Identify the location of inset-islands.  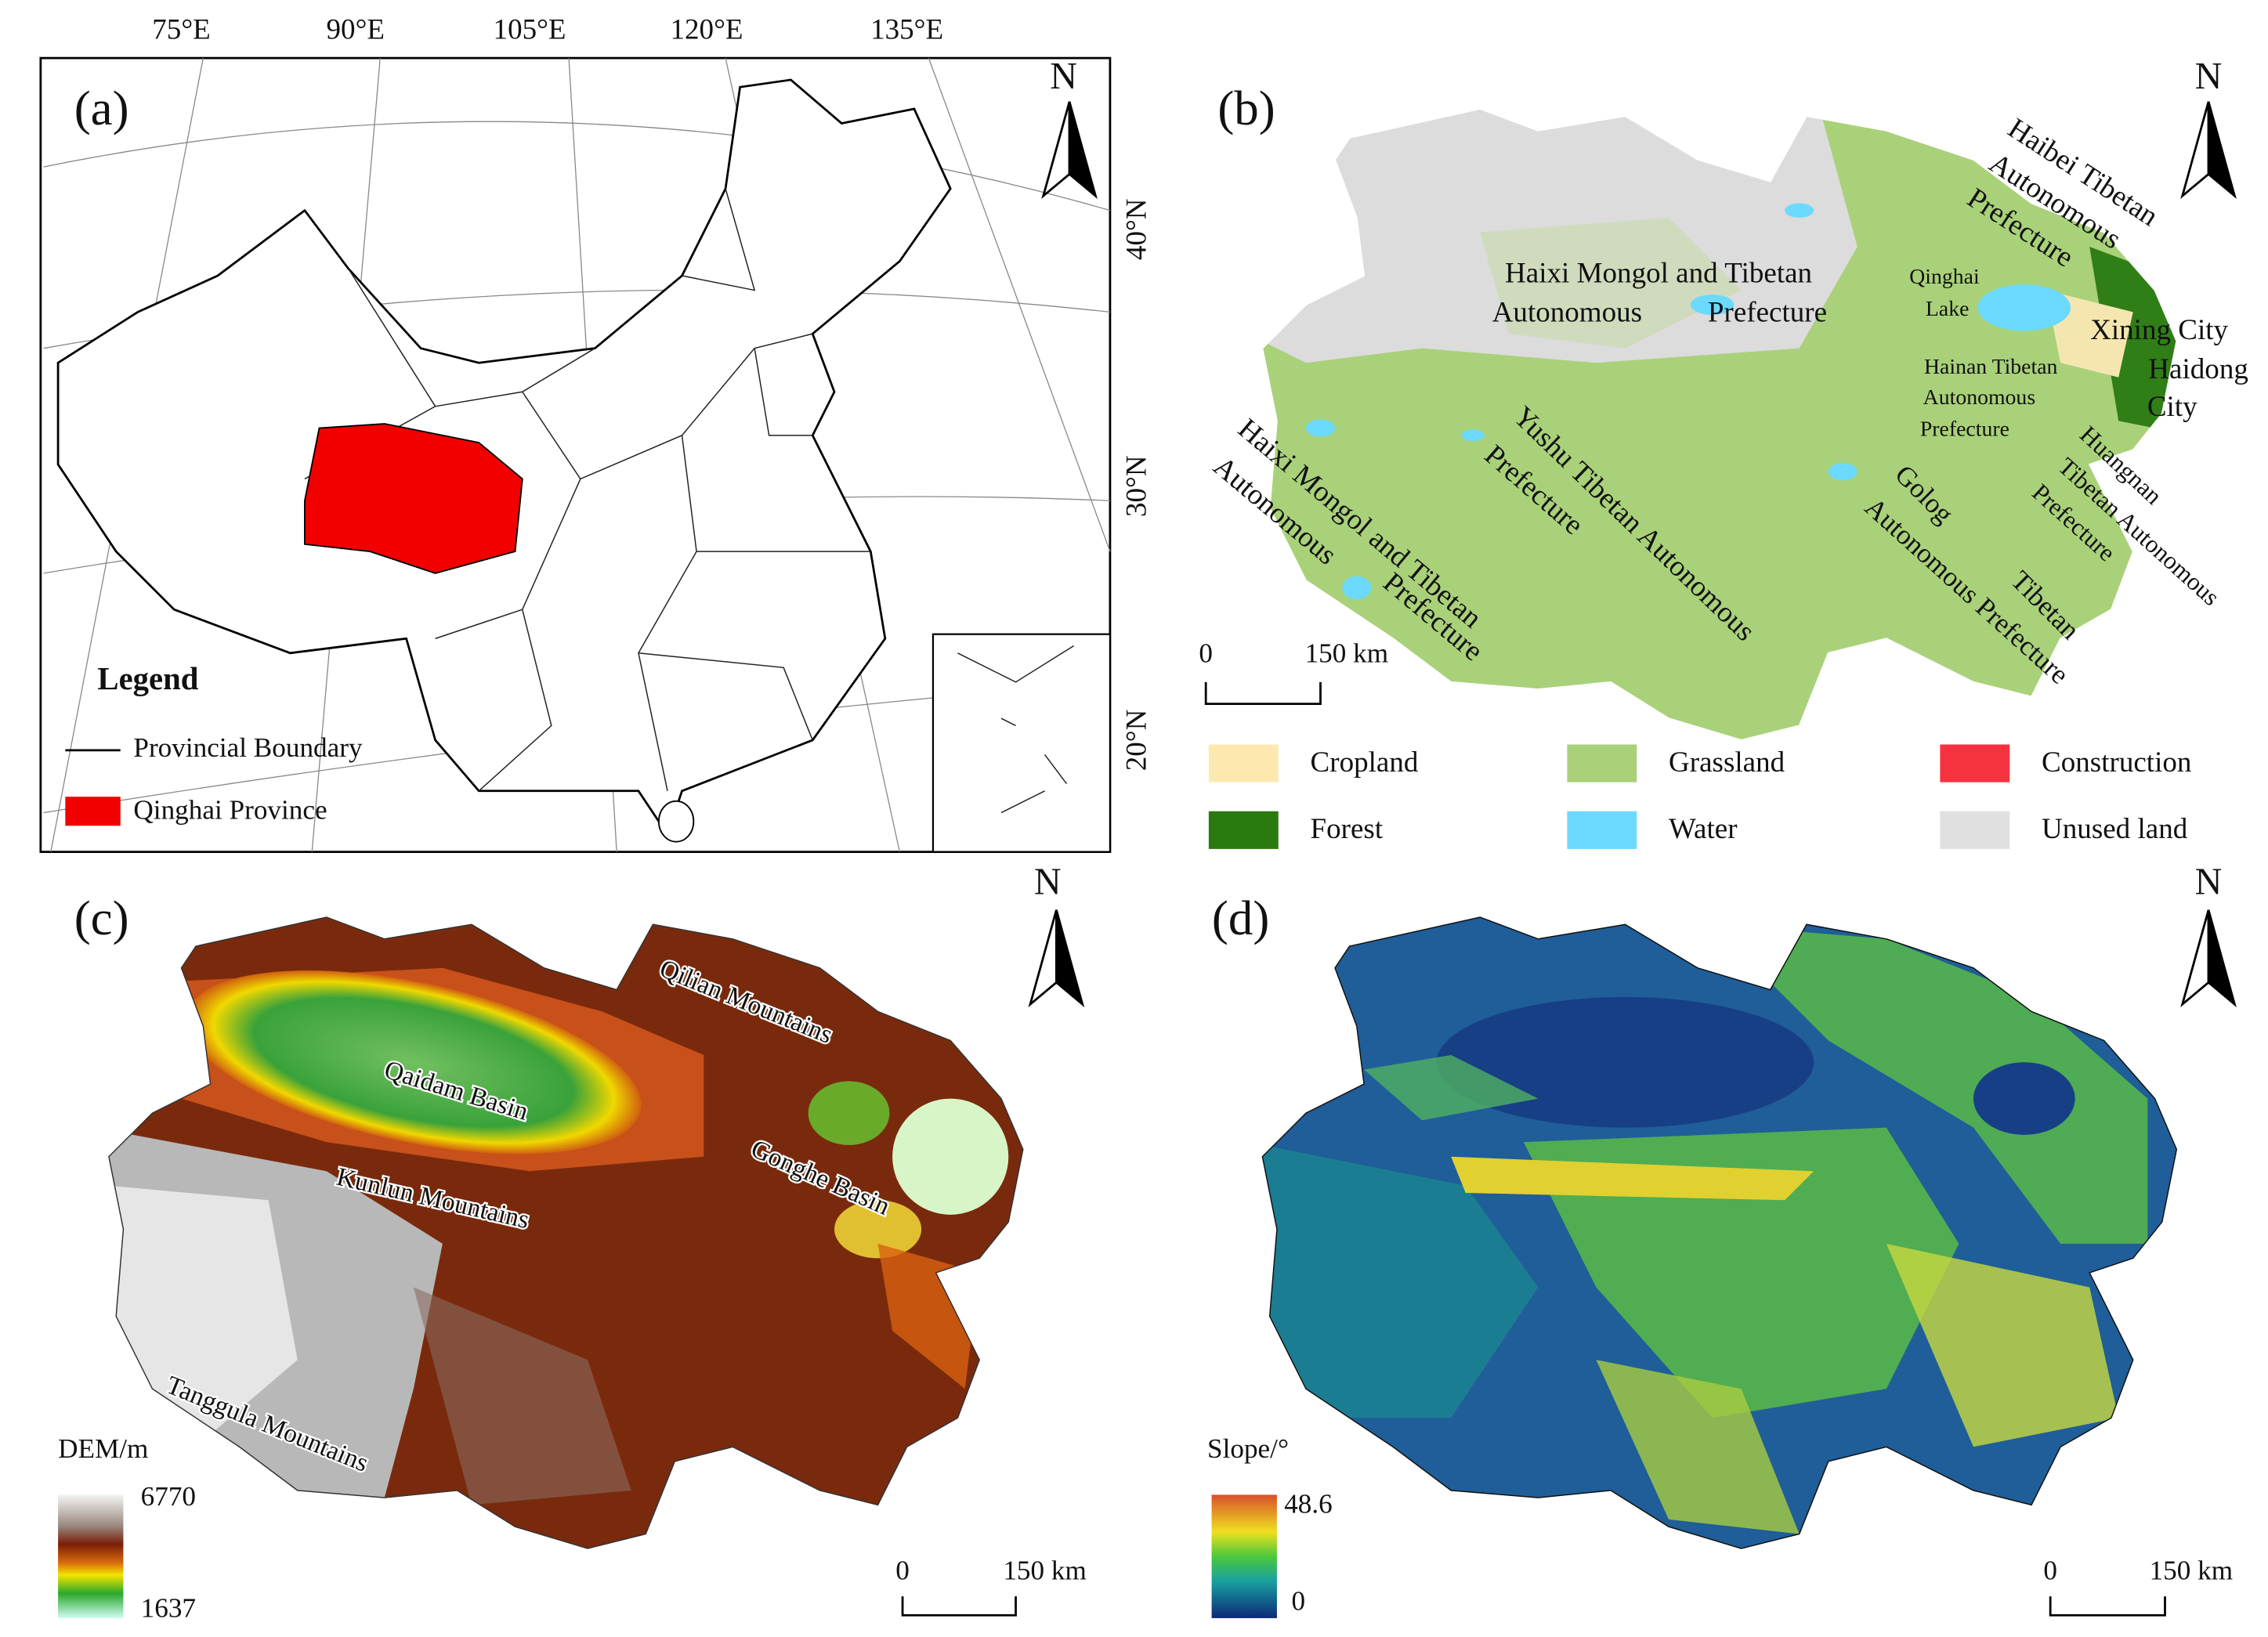
(1016, 729).